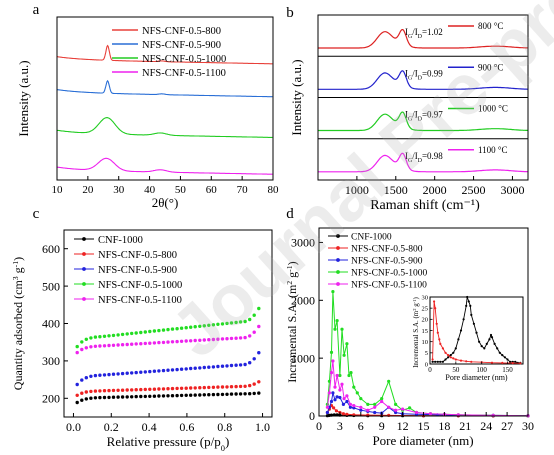 The image size is (554, 455). Describe the element at coordinates (490, 67) in the screenshot. I see `panel-b-legend-label: 900 °C` at that location.